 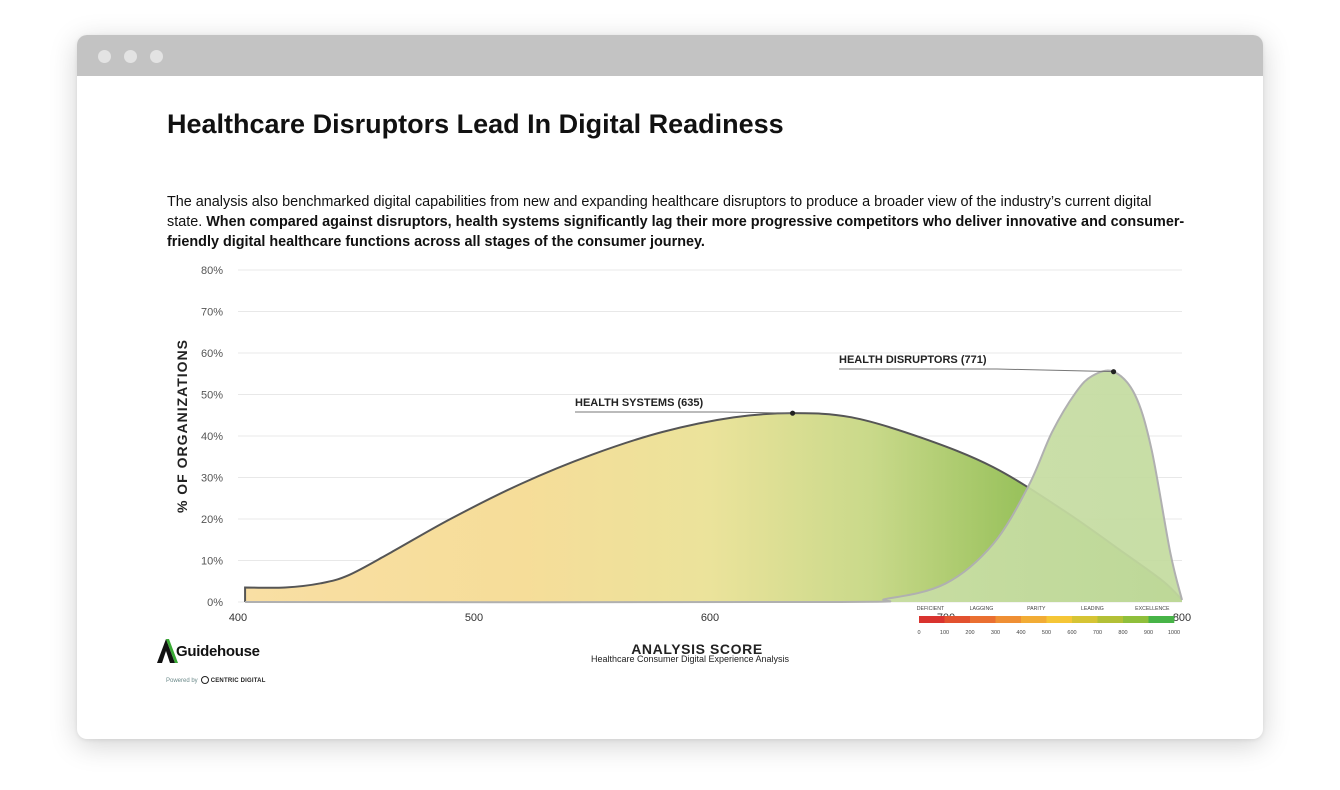 What do you see at coordinates (212, 562) in the screenshot?
I see `y-tick-label: 10%` at bounding box center [212, 562].